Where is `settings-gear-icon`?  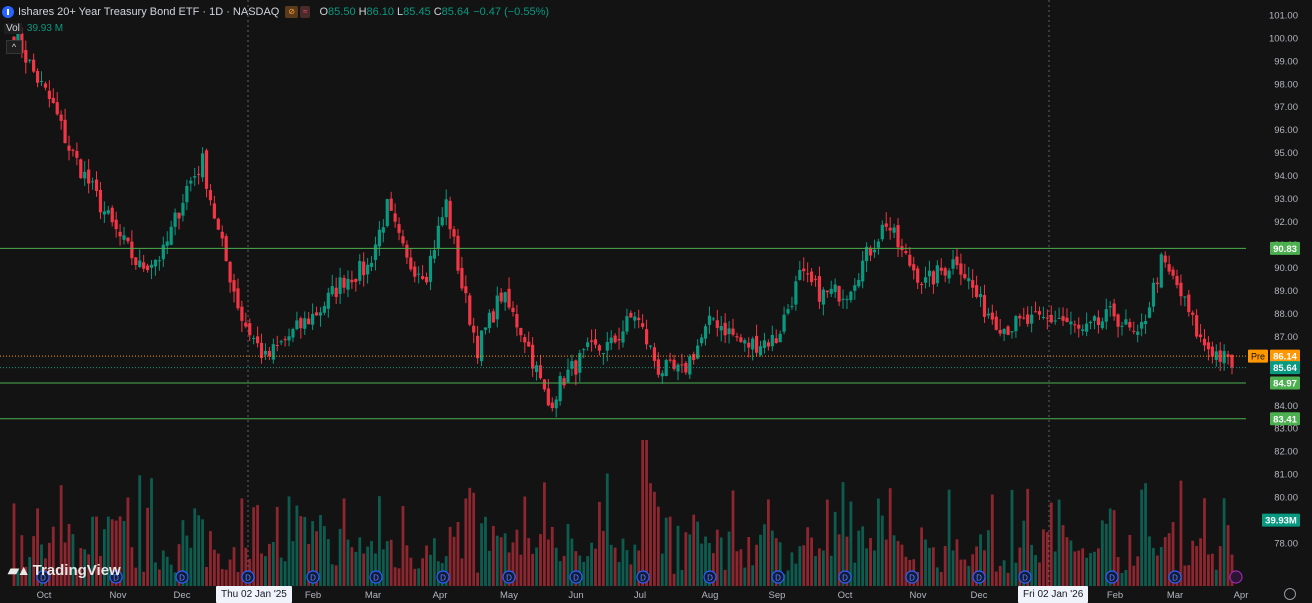
settings-gear-icon is located at coordinates (1290, 594).